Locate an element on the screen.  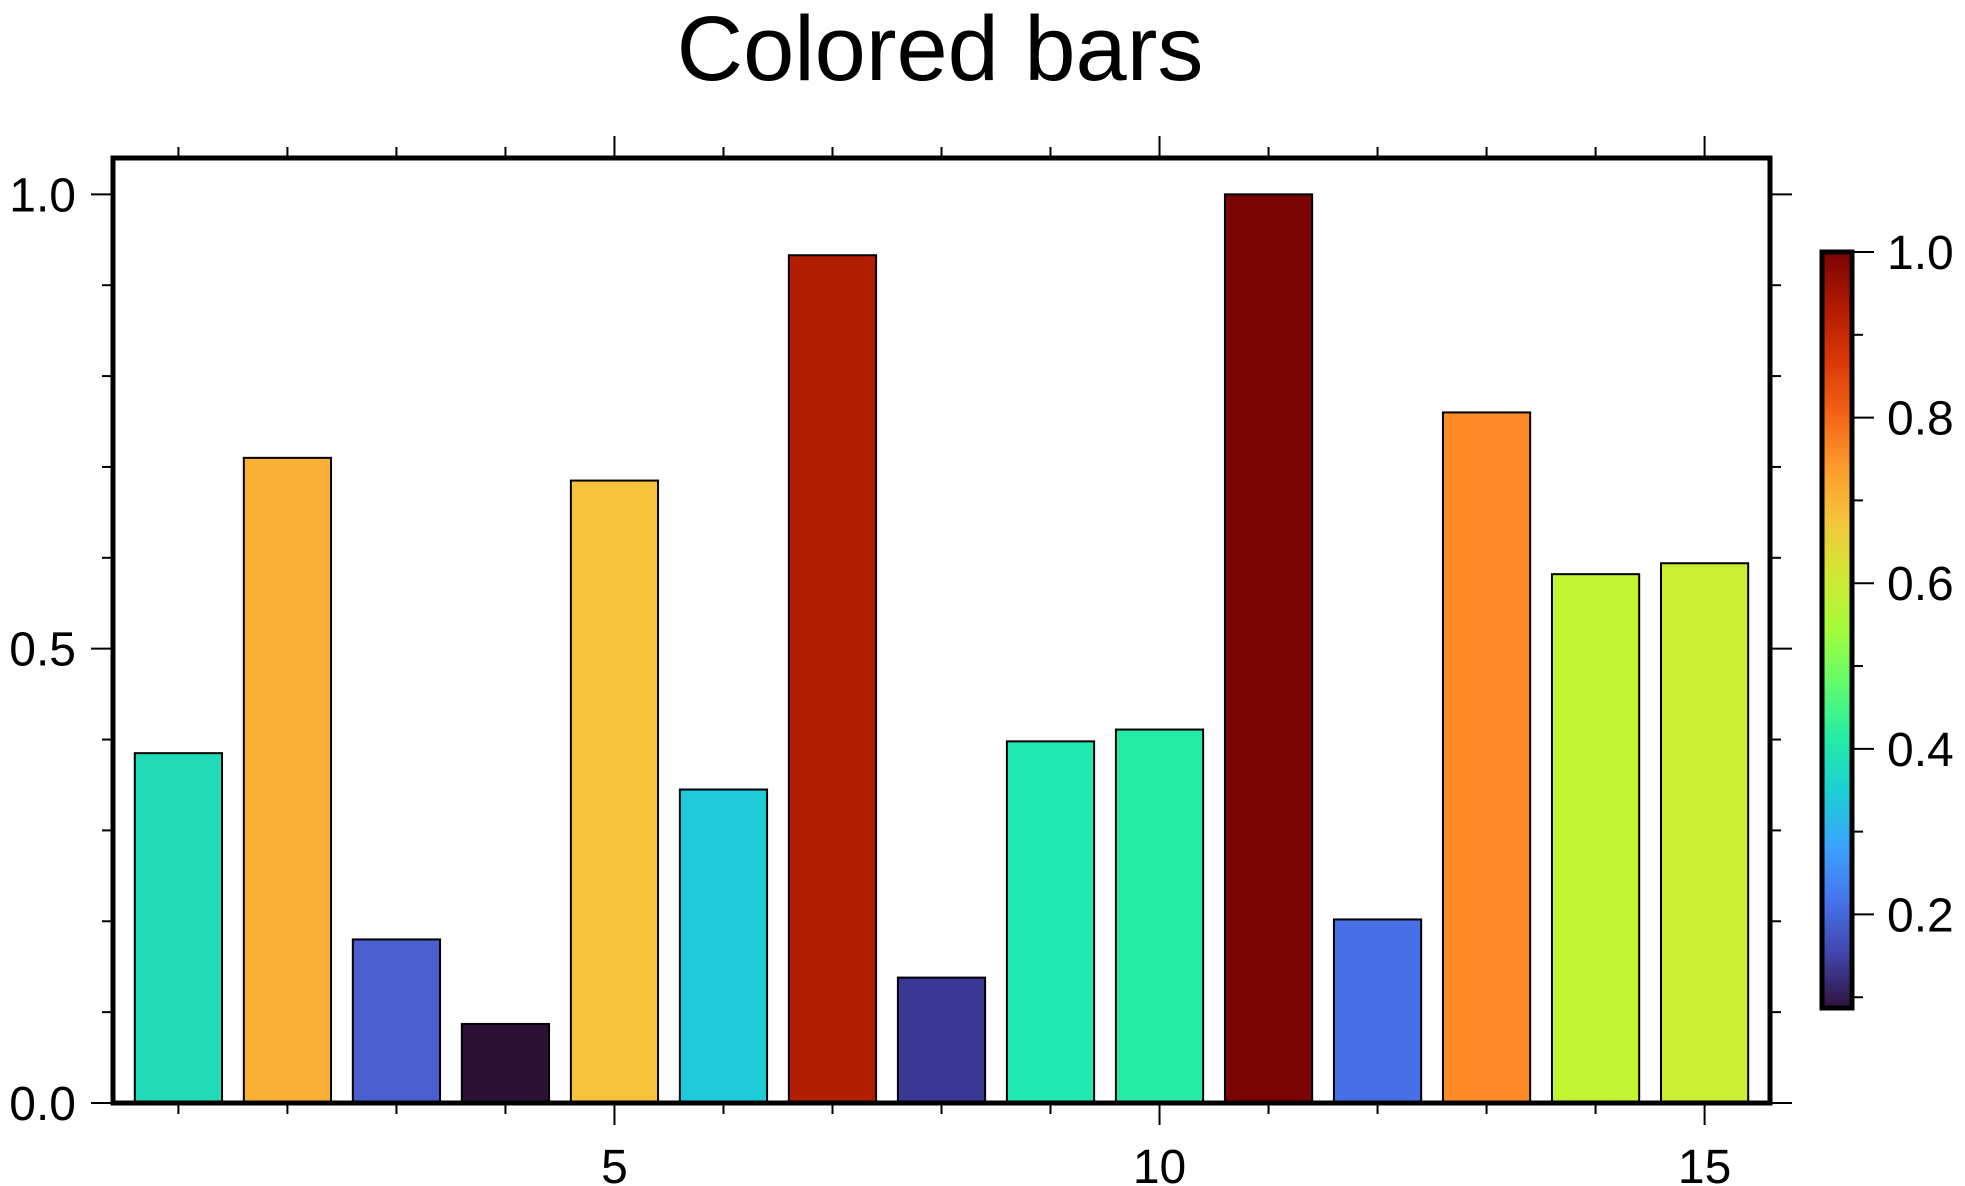
colorbar-tick-label: 1.0 is located at coordinates (1920, 253).